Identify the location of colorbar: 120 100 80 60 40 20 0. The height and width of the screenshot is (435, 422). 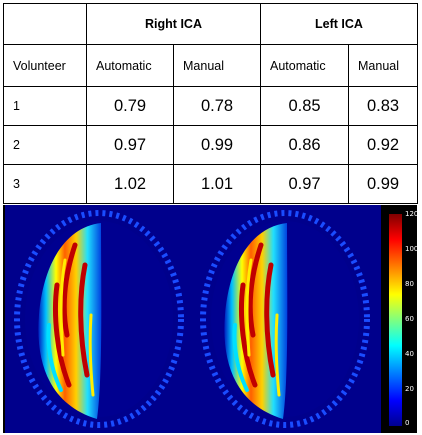
(400, 319).